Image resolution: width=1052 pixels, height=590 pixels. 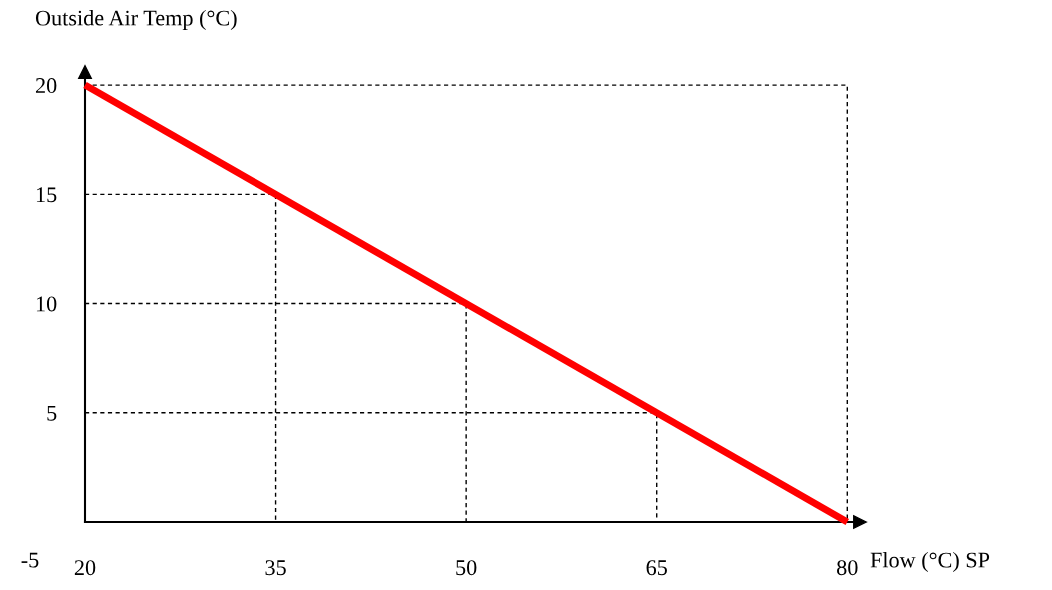 What do you see at coordinates (85, 568) in the screenshot?
I see `x-tick-label: 20` at bounding box center [85, 568].